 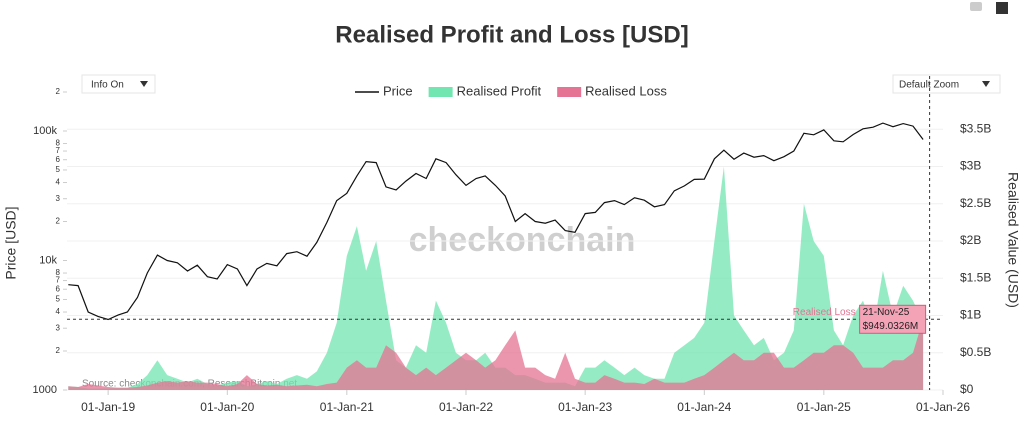 I want to click on area, so click(x=496, y=354).